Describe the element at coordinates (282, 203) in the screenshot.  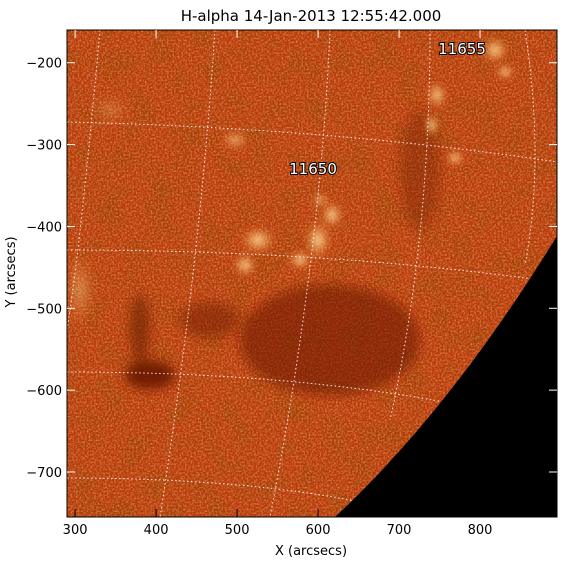
I see `bright-plage-ar11650` at that location.